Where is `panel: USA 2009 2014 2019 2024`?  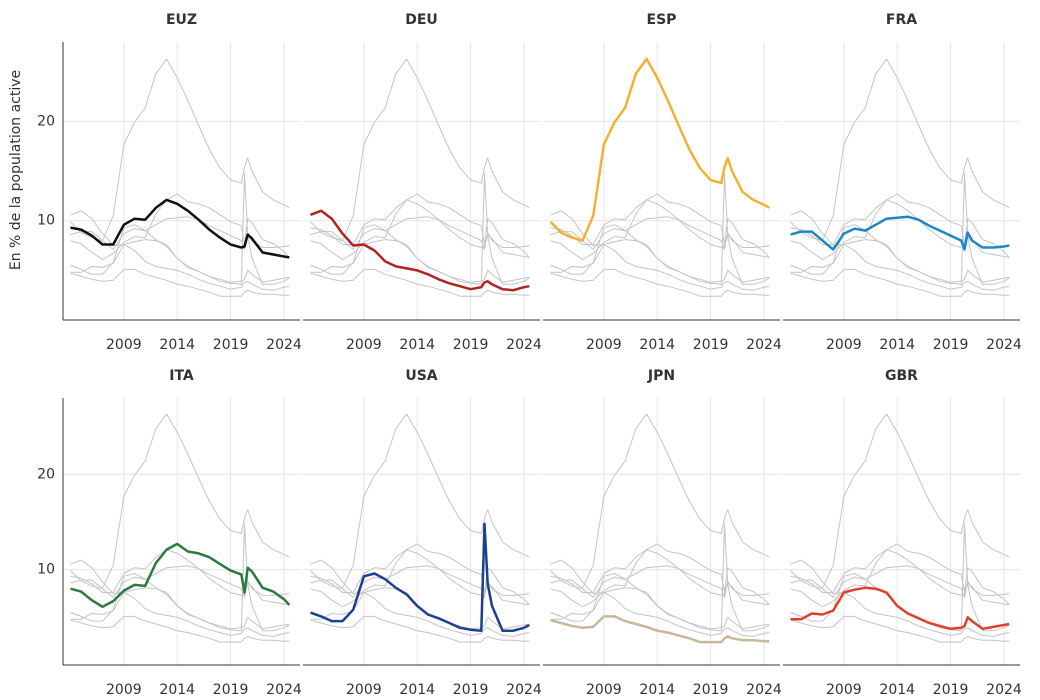
panel: USA 2009 2014 2019 2024 is located at coordinates (422, 533).